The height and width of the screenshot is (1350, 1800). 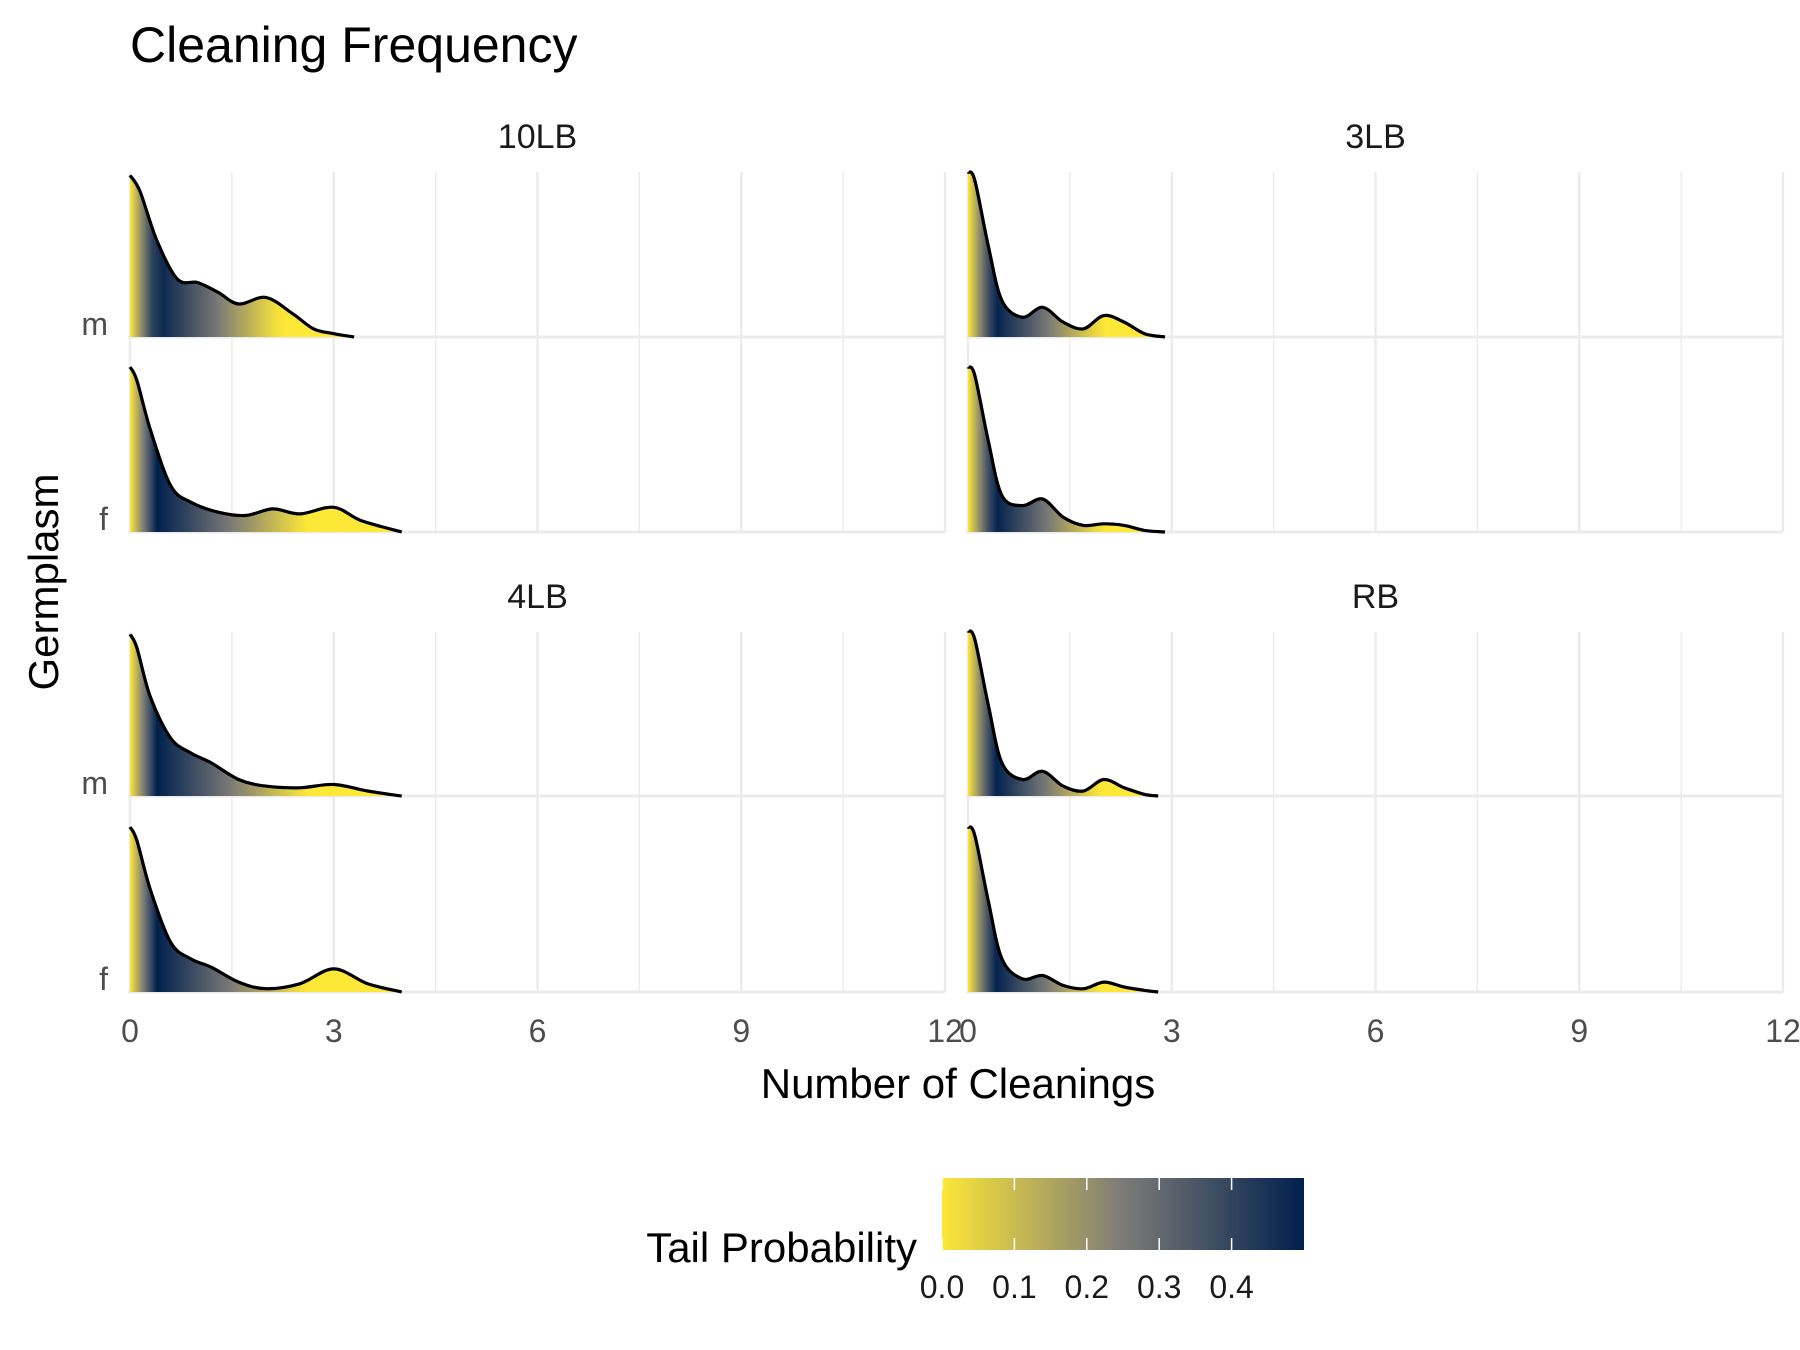 I want to click on panel-10LB: 10LB m f, so click(x=514, y=327).